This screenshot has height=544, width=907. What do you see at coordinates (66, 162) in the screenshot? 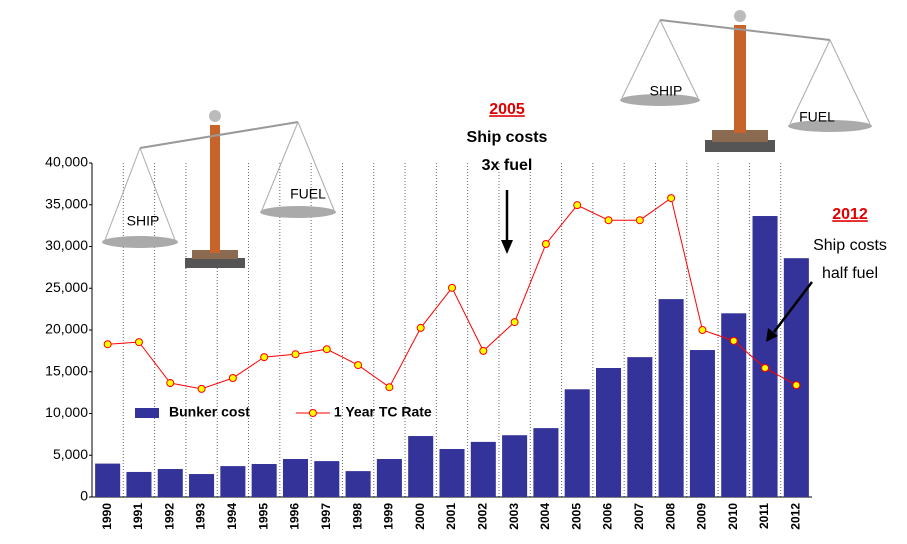
I see `y-tick-label: 40,000` at bounding box center [66, 162].